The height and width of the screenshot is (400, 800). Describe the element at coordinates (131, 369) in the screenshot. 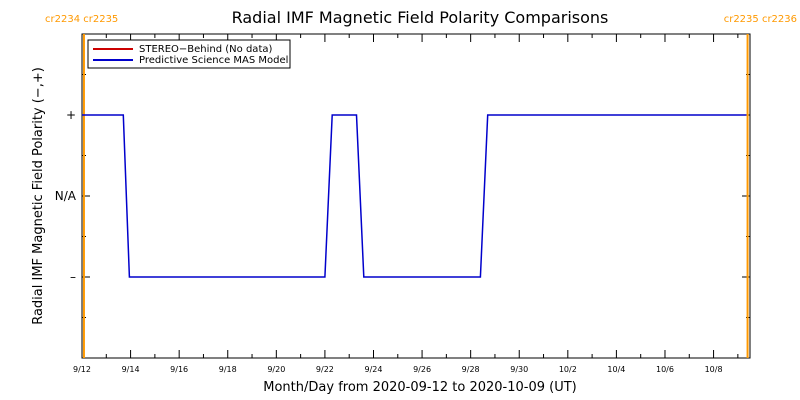

I see `x-tick-label: 9/14` at that location.